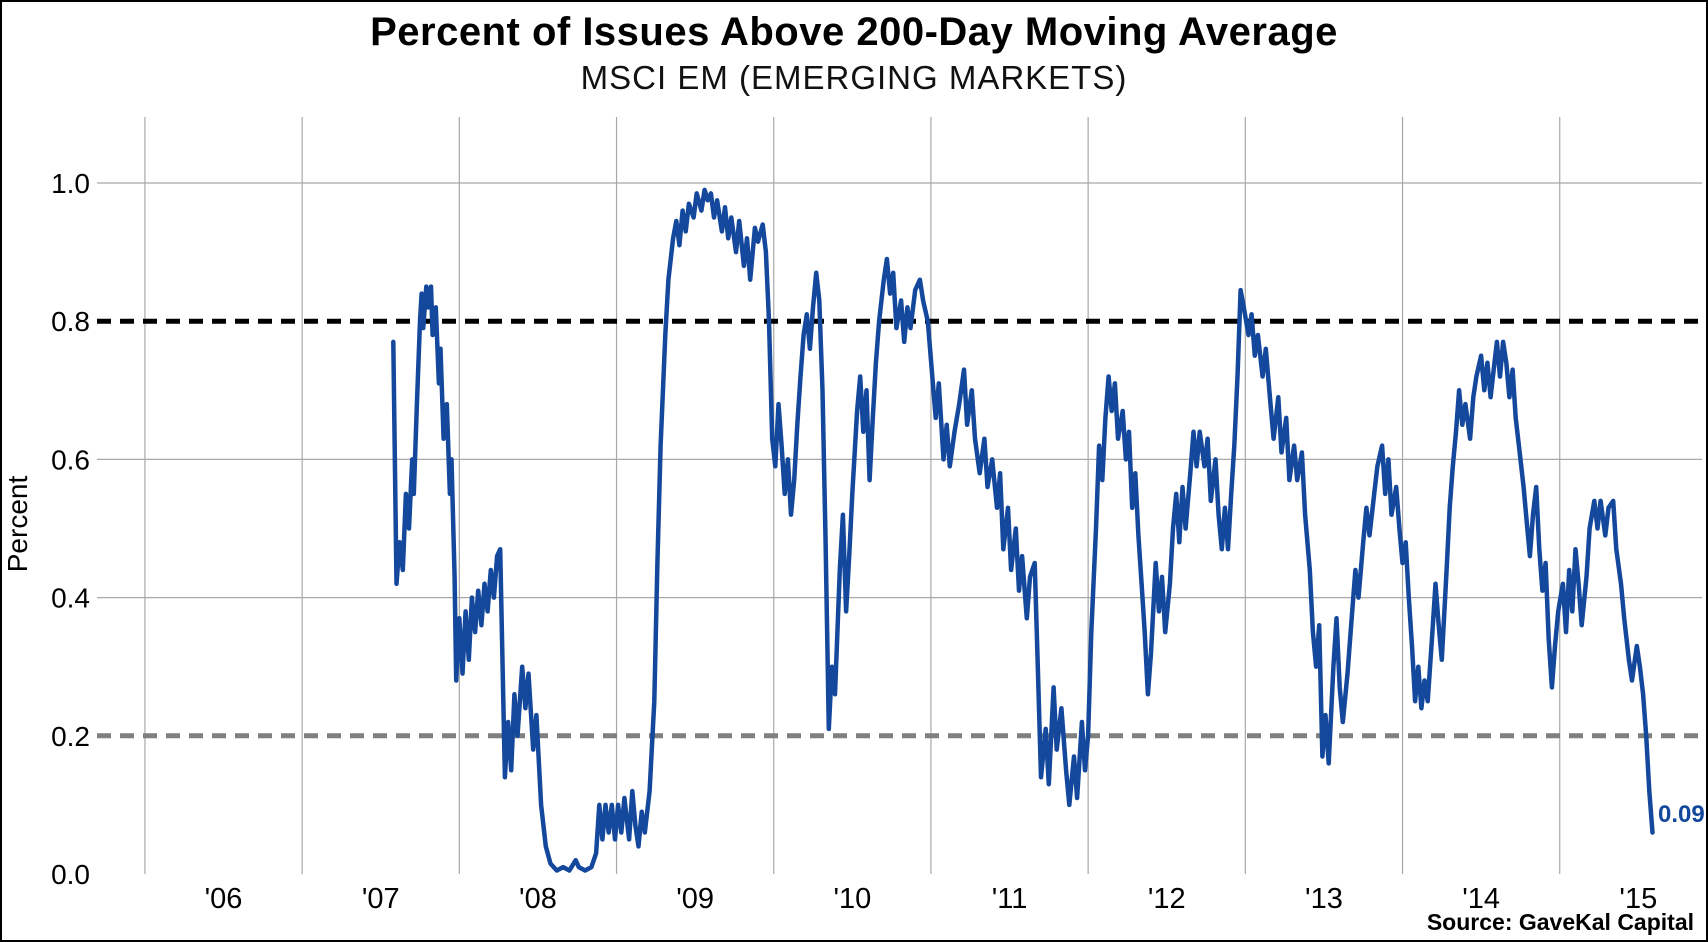  Describe the element at coordinates (1481, 899) in the screenshot. I see `svg-text: '14` at that location.